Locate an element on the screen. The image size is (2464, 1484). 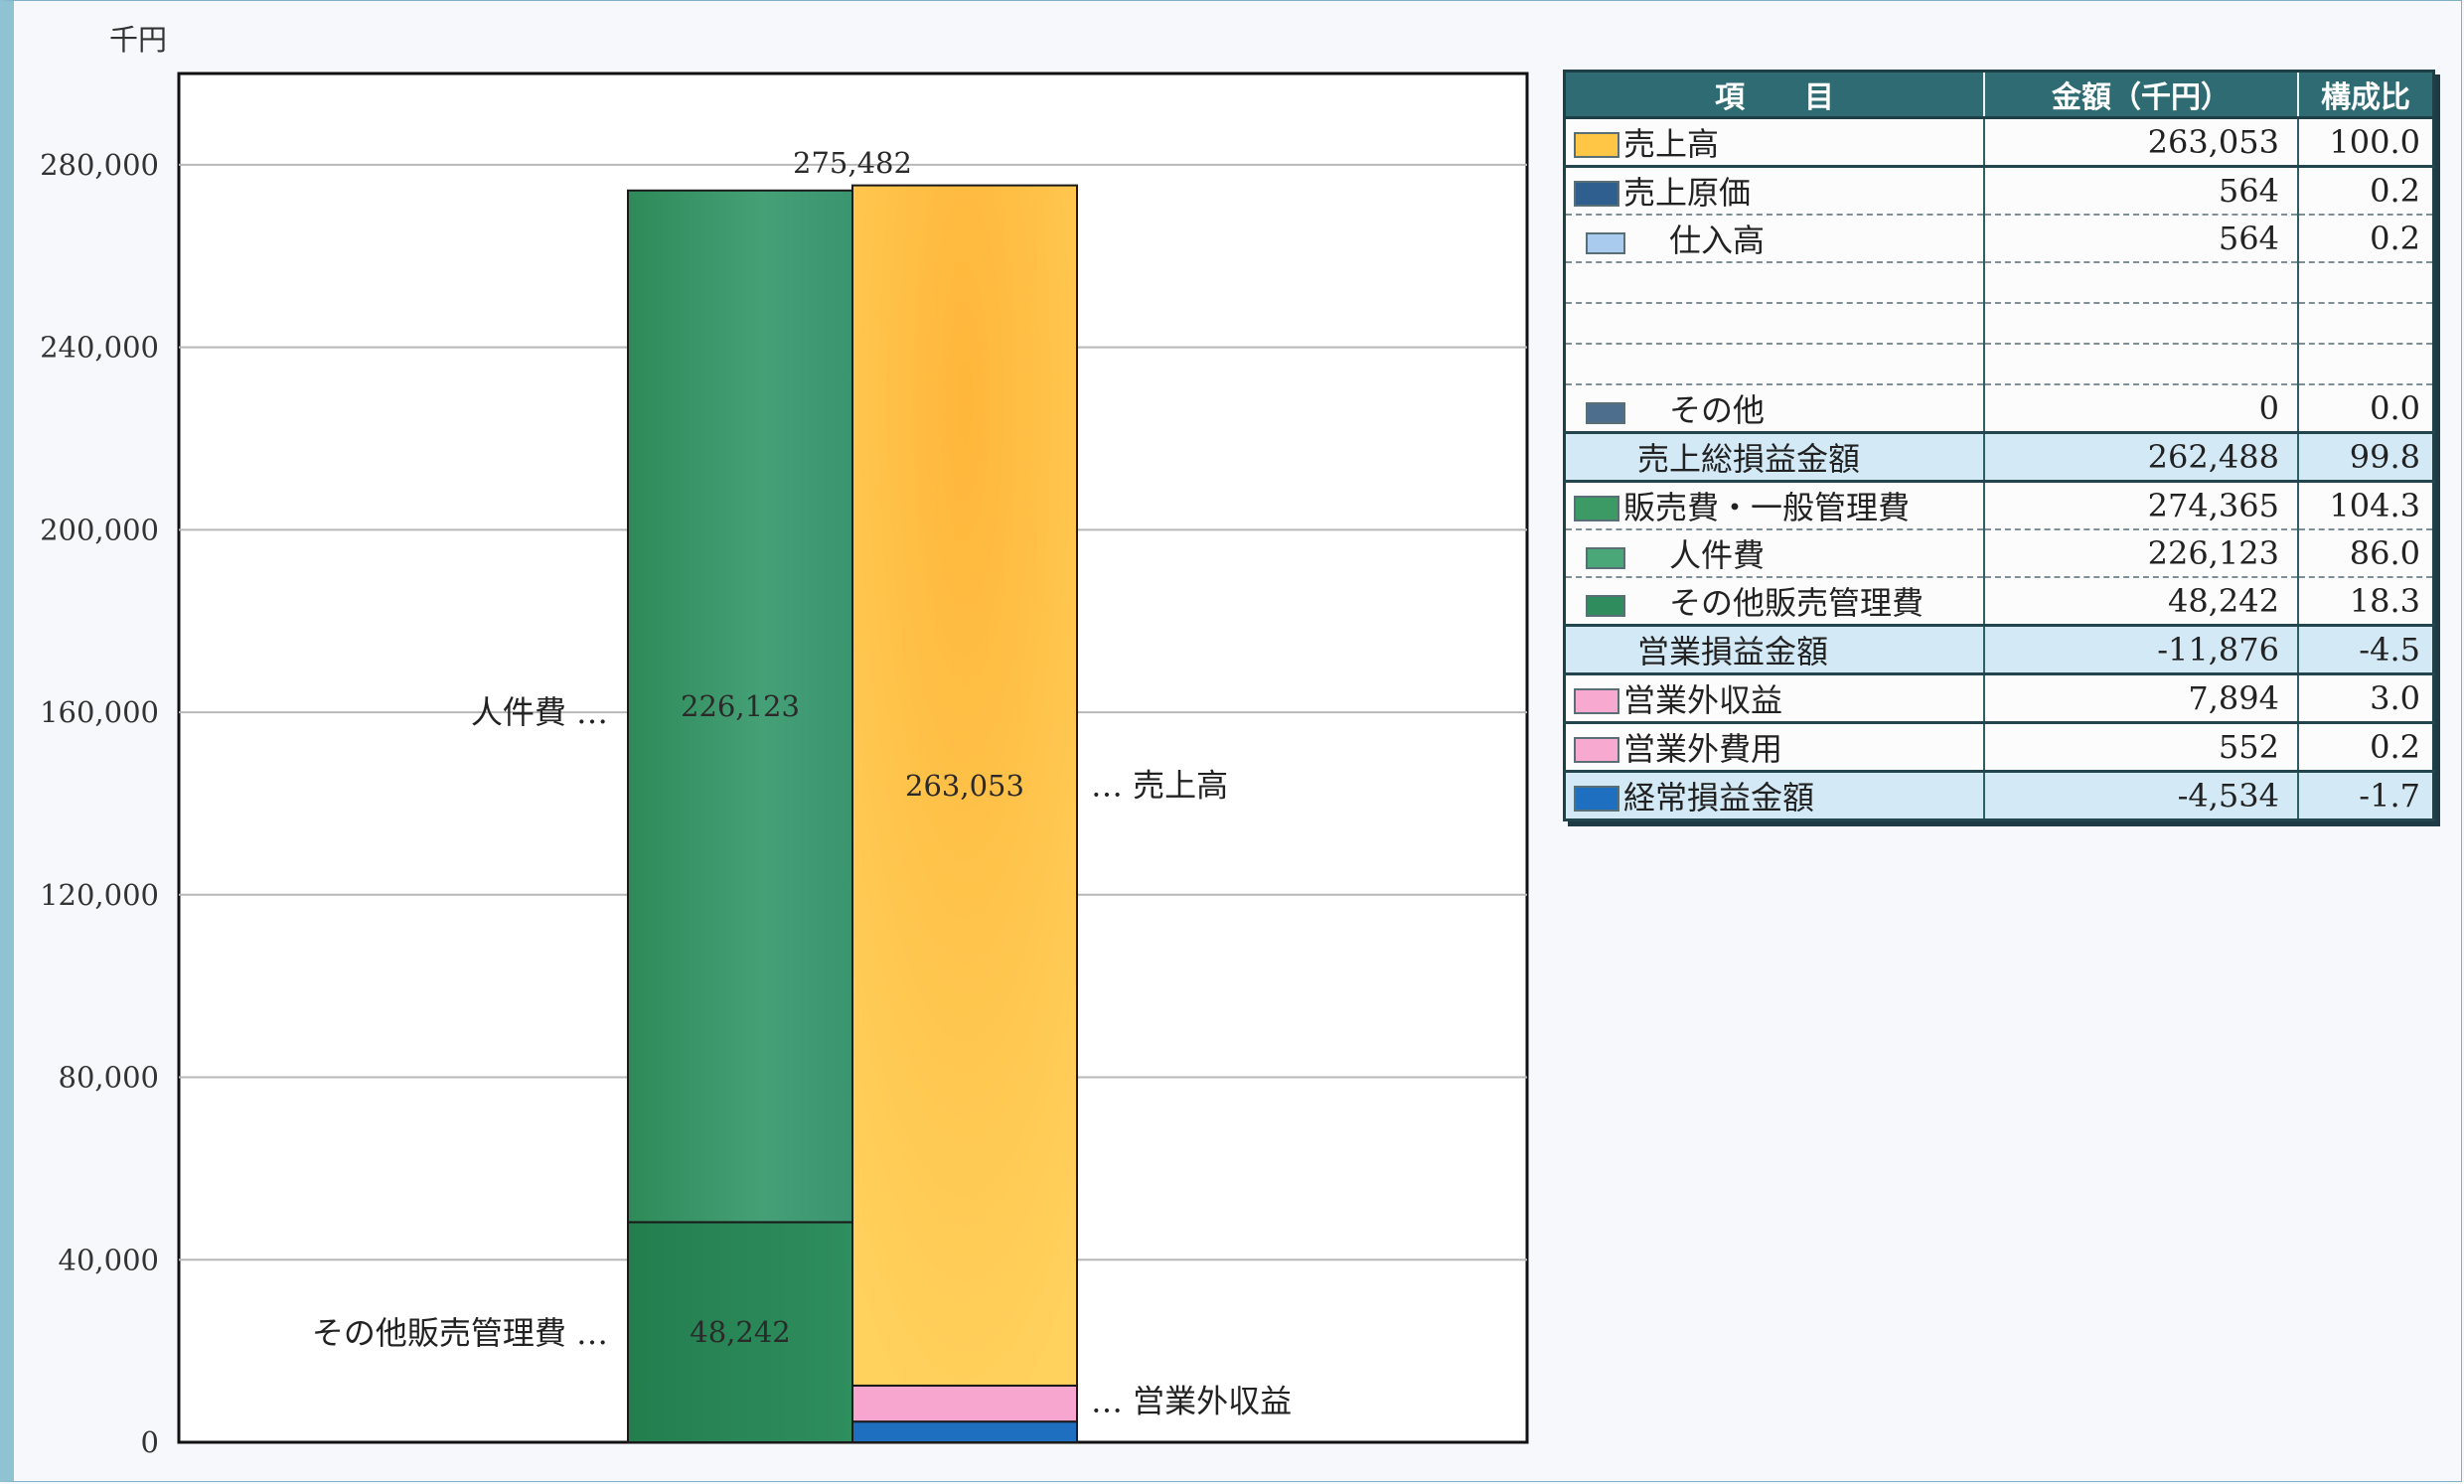
cell-item: その他販売管理費 is located at coordinates (1775, 602).